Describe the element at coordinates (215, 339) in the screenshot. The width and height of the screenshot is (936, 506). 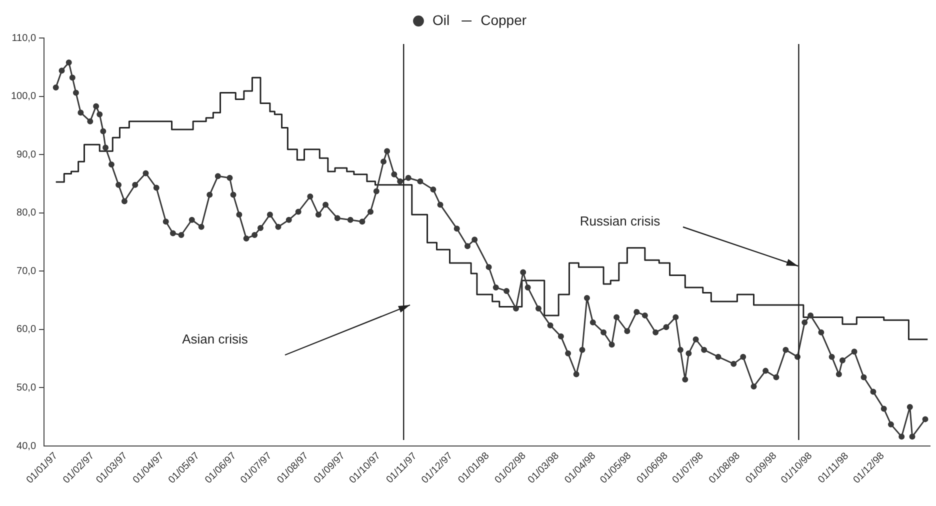
I see `annotation: Asian crisis` at that location.